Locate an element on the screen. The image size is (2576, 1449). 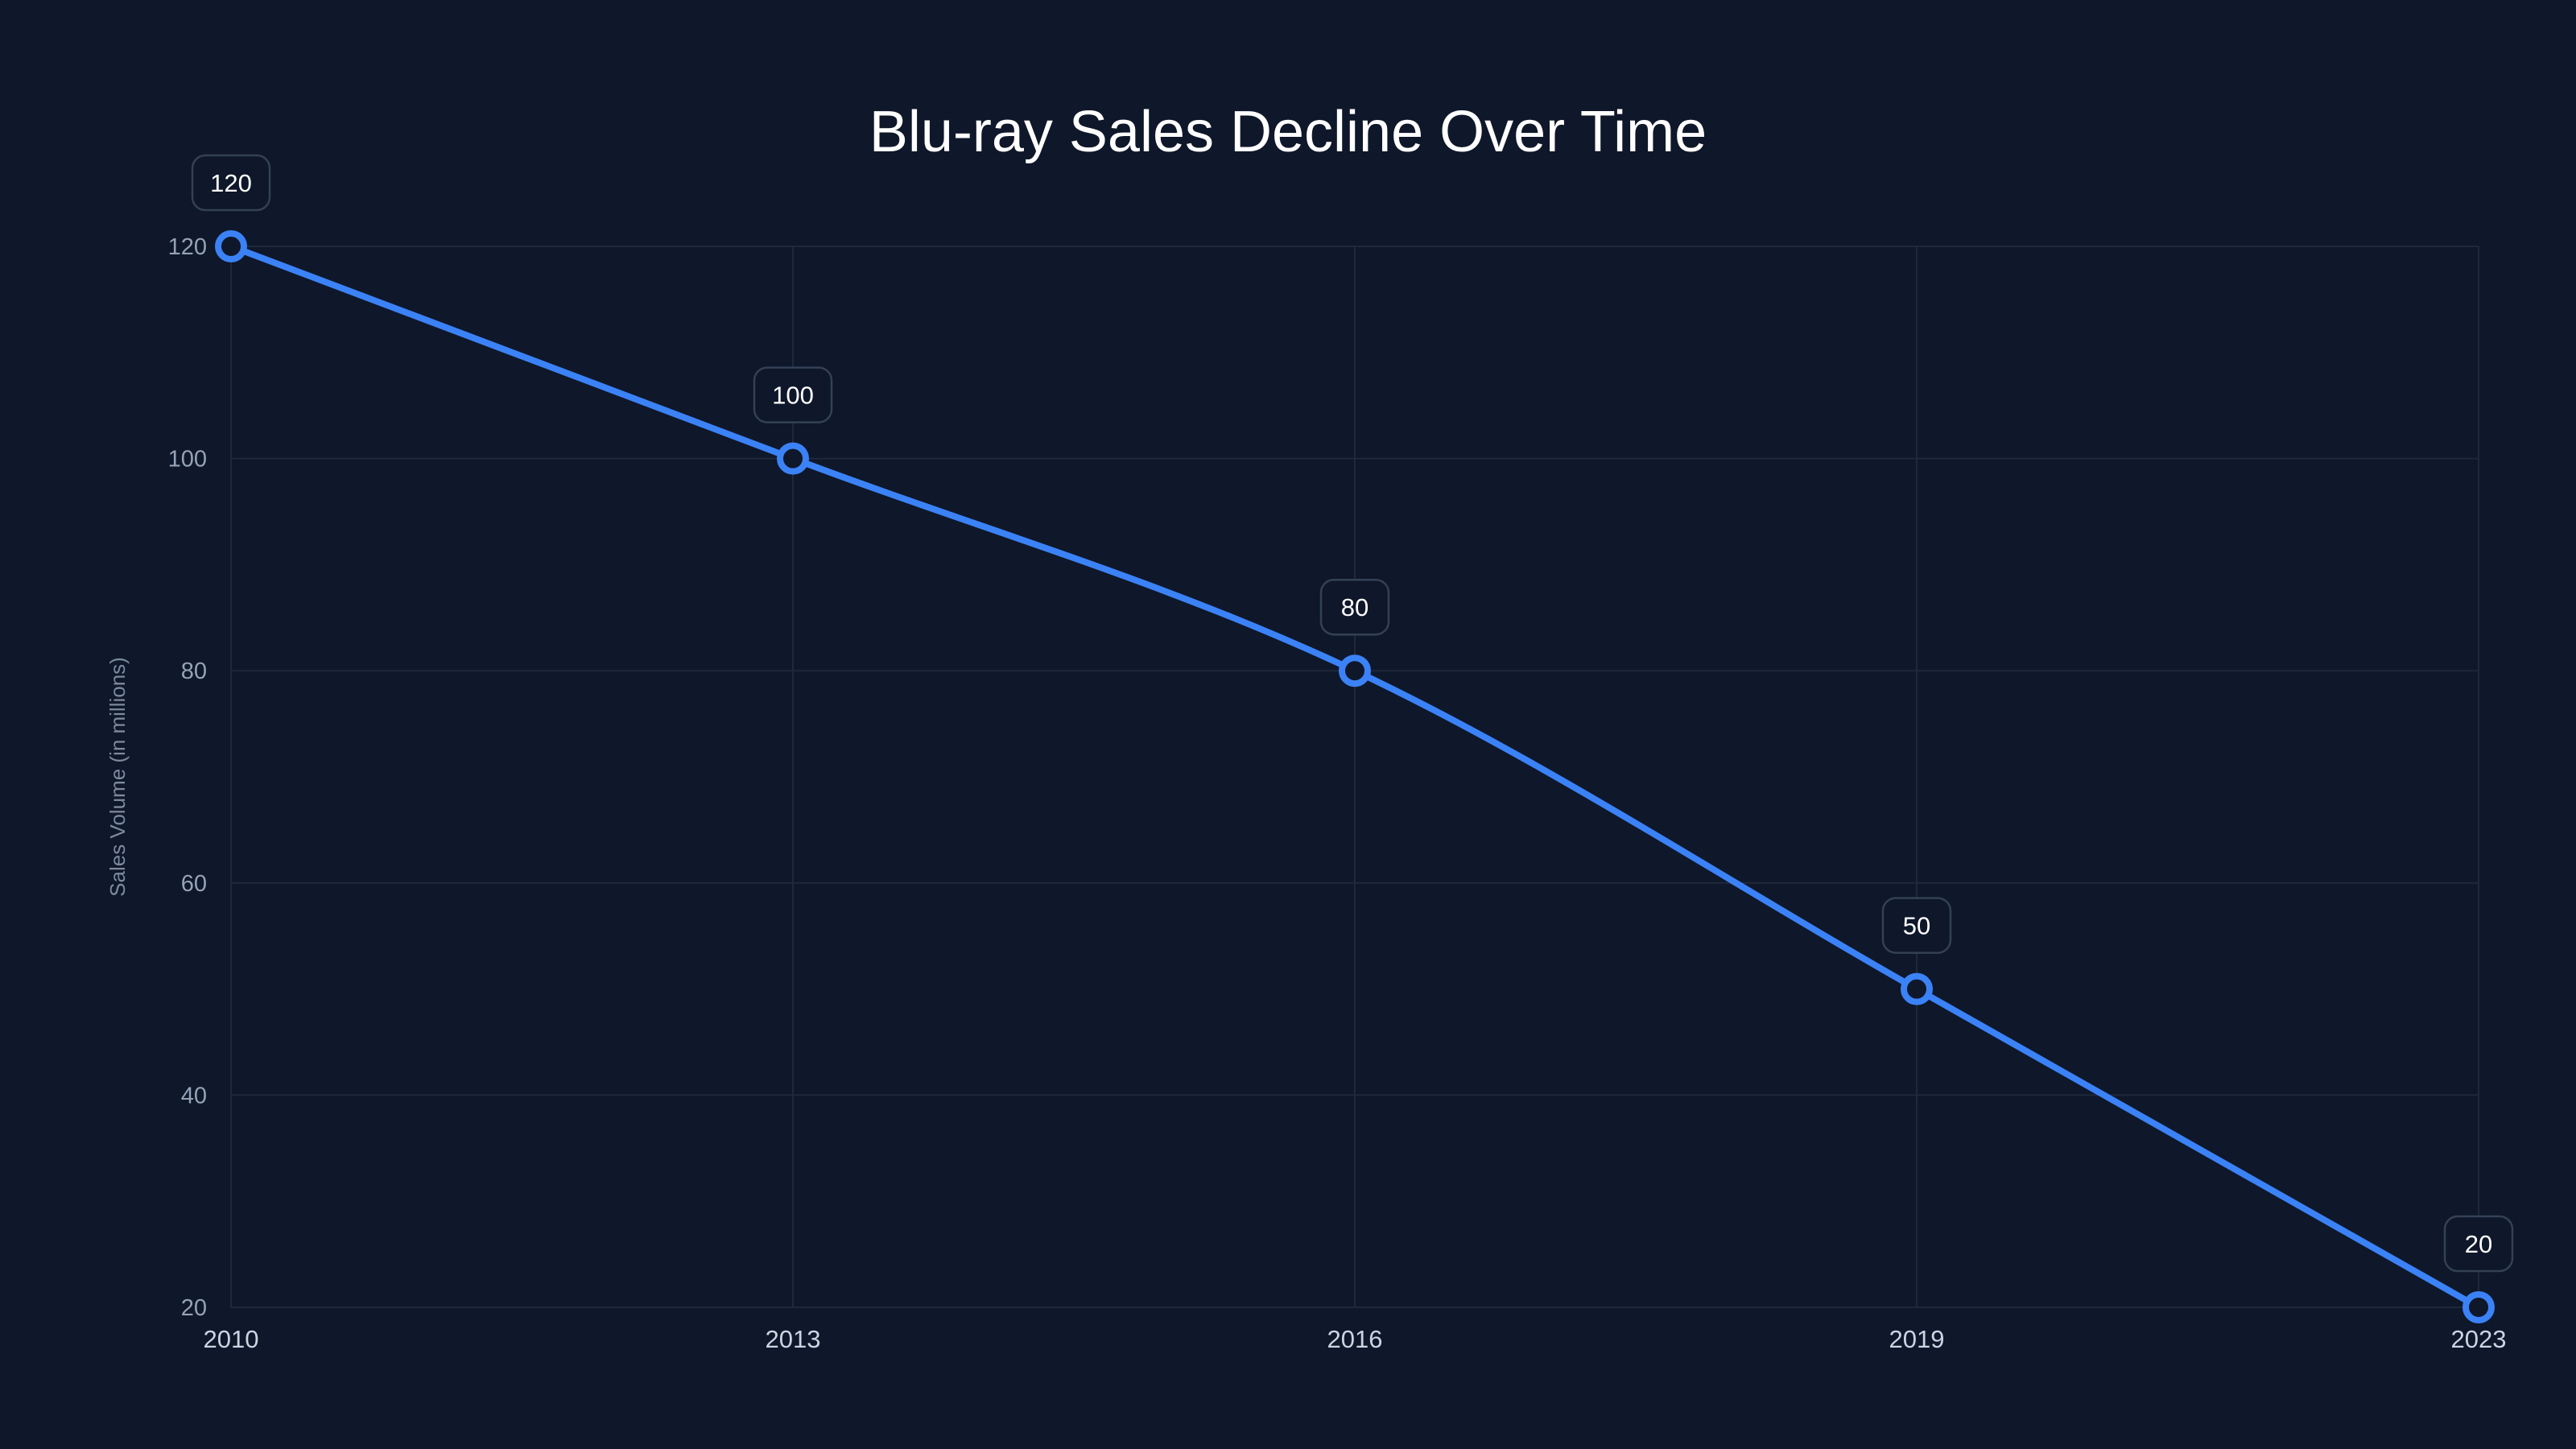
data-label-badge: 120 is located at coordinates (231, 183).